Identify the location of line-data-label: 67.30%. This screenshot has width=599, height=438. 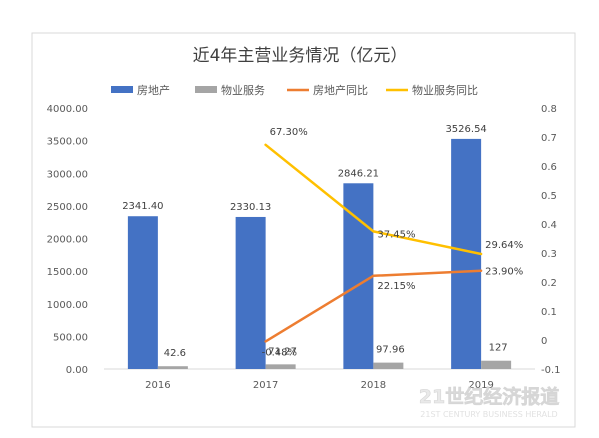
(289, 132).